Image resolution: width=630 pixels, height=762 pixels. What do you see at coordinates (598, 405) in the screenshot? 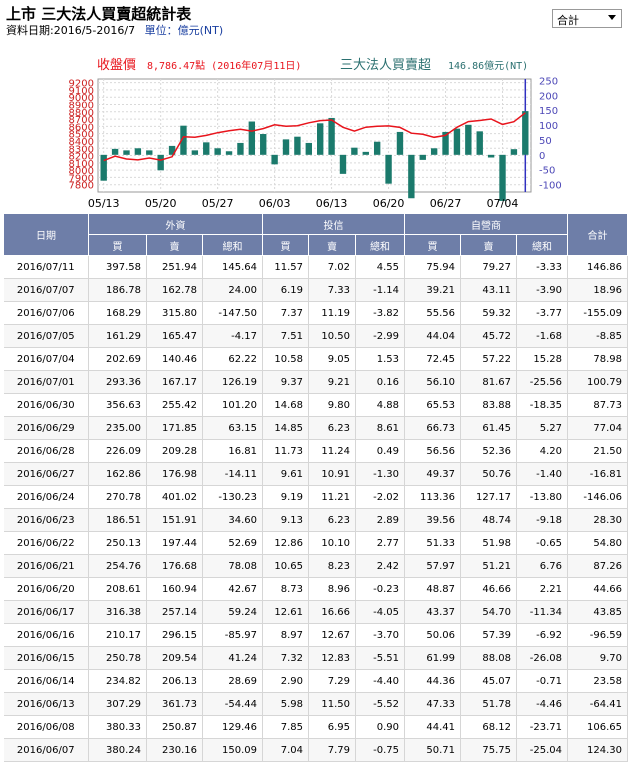
I see `row-cell: 87.73` at bounding box center [598, 405].